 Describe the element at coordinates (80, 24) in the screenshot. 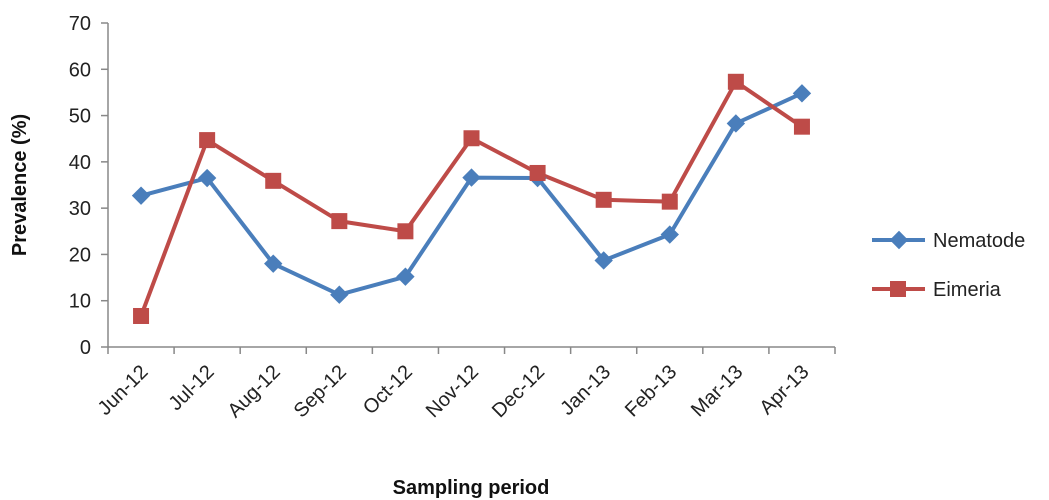

I see `y-tick-label: 70` at that location.